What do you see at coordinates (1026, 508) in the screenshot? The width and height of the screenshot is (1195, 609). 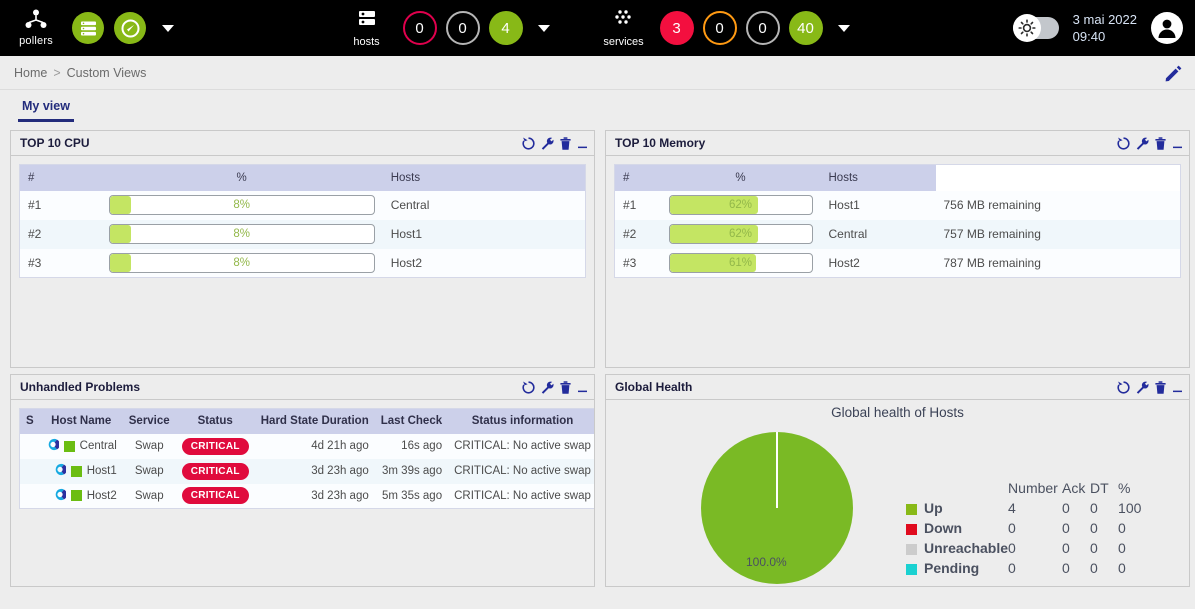 I see `legend-row-up: Up 4 0 0 100` at bounding box center [1026, 508].